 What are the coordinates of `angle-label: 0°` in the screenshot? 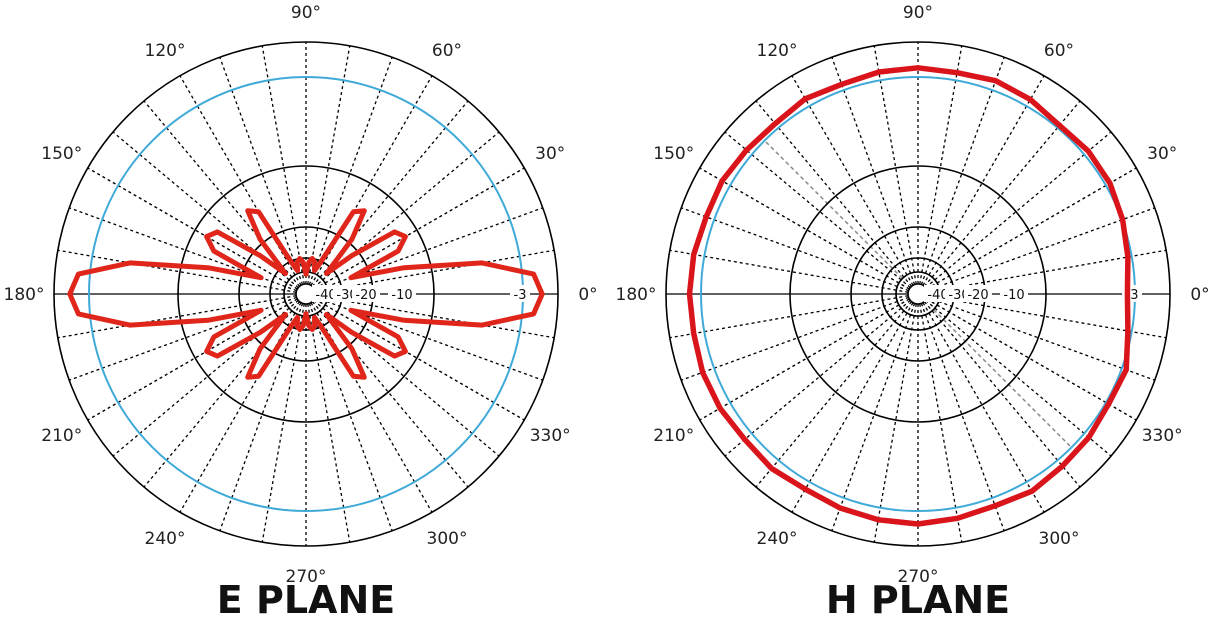 It's located at (1199, 295).